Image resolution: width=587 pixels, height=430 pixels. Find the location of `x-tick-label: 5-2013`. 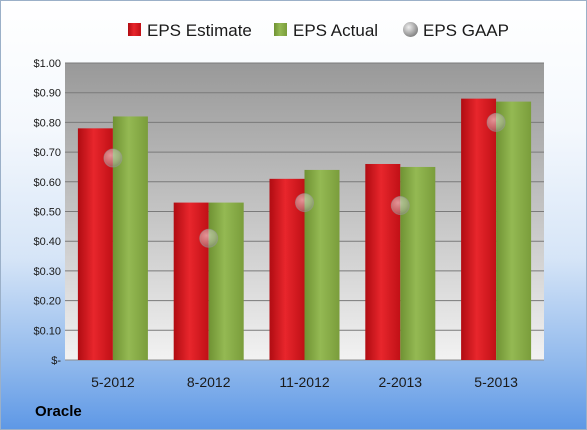

x-tick-label: 5-2013 is located at coordinates (496, 382).